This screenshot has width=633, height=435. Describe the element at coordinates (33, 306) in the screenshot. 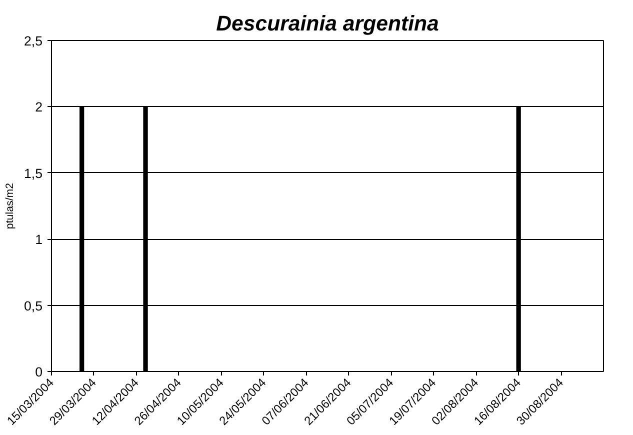

I see `y-tick-label: 0,5` at that location.